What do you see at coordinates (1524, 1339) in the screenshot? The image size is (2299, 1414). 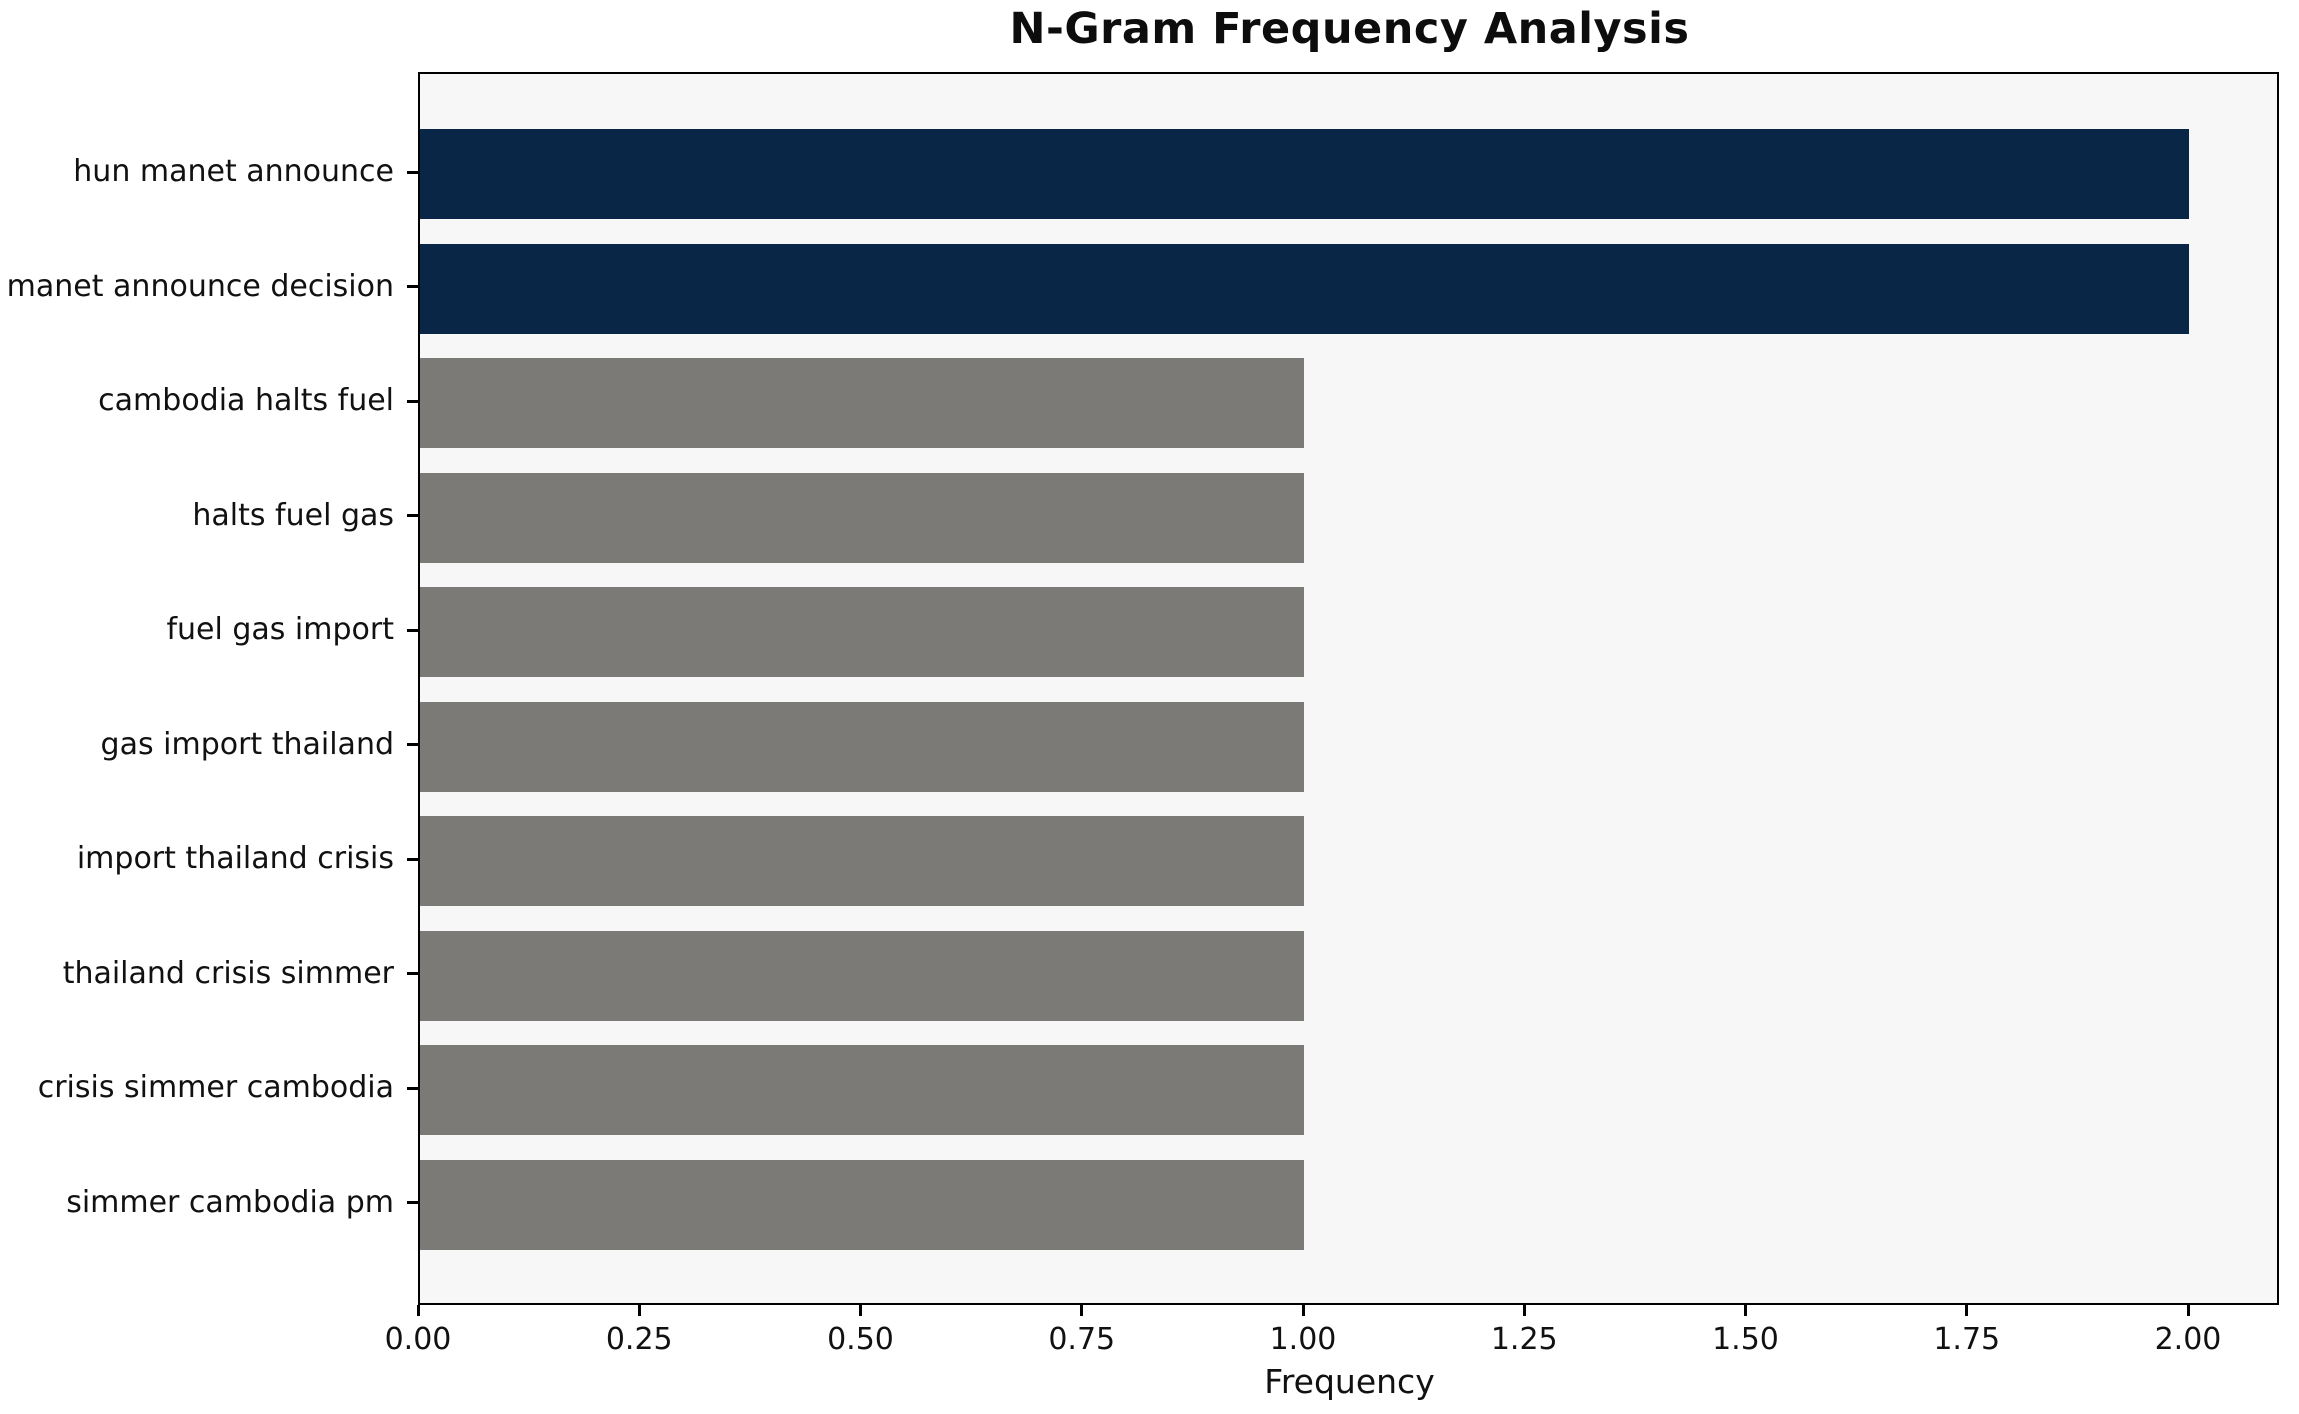 I see `x-tick-label: 1.25` at bounding box center [1524, 1339].